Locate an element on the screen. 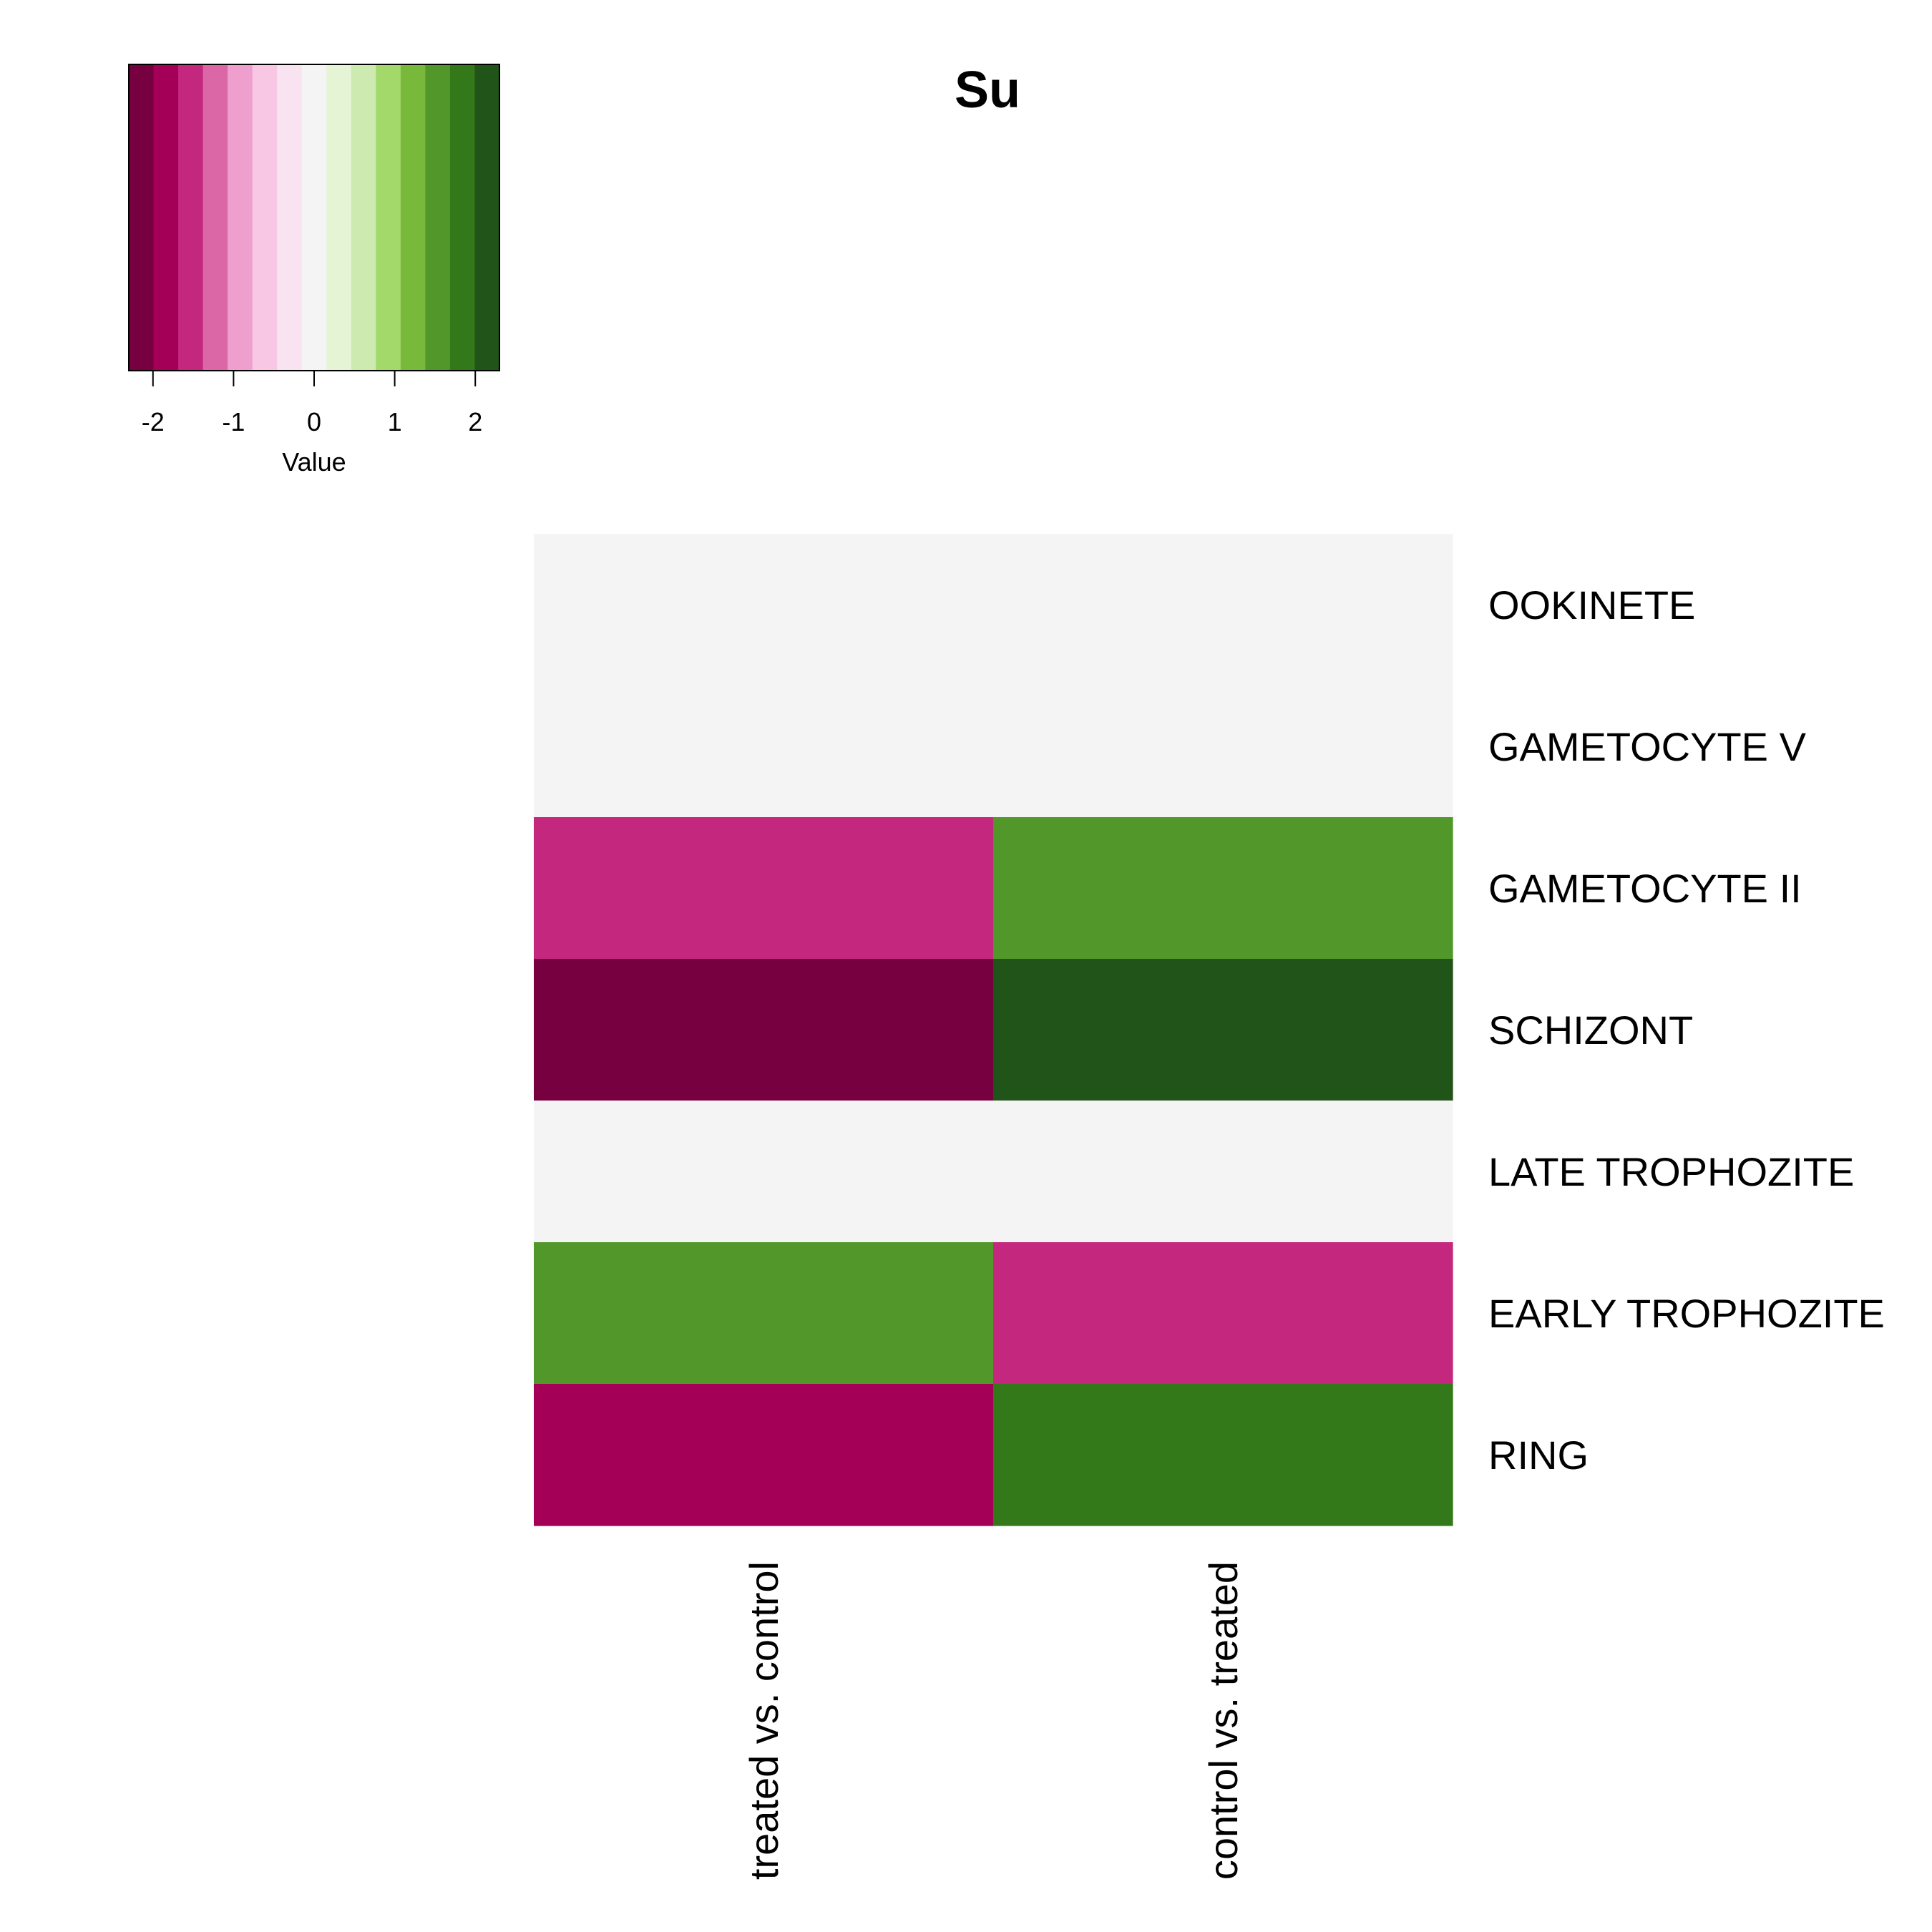 The height and width of the screenshot is (1932, 1932). color-key-tick-label: 0 is located at coordinates (314, 421).